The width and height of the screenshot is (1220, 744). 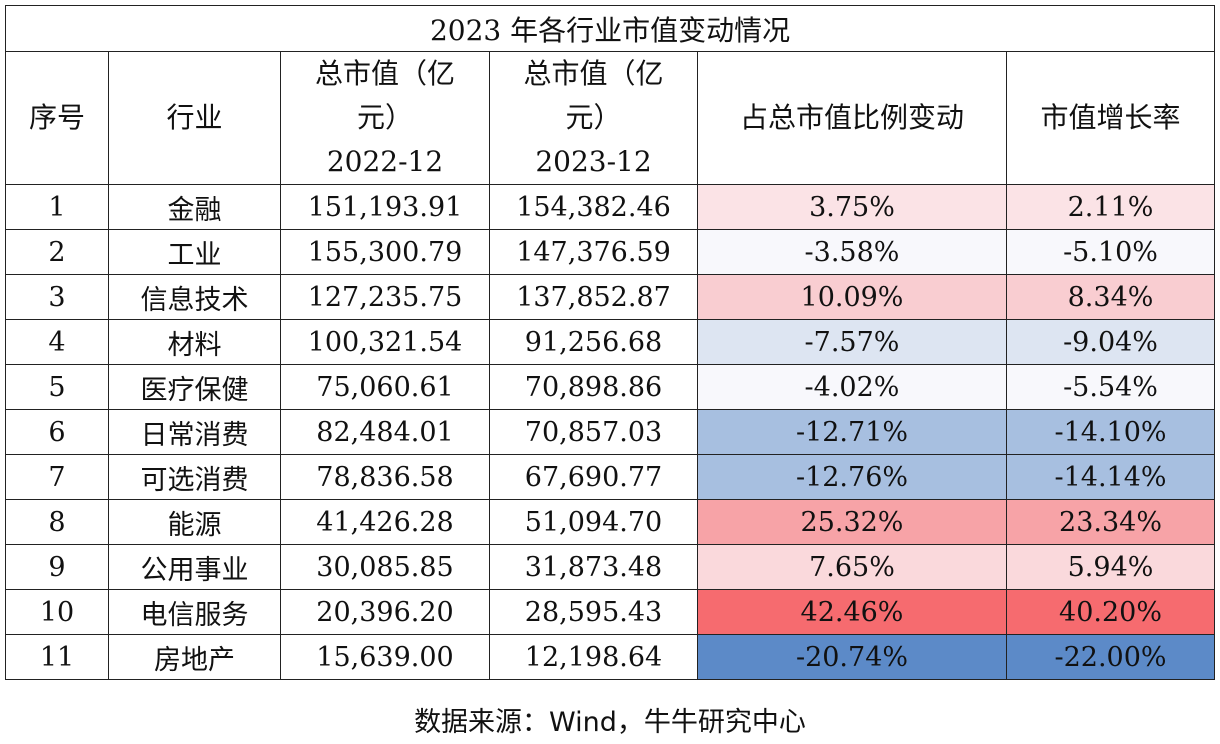 What do you see at coordinates (1110, 657) in the screenshot?
I see `cell-growth: -22.00%` at bounding box center [1110, 657].